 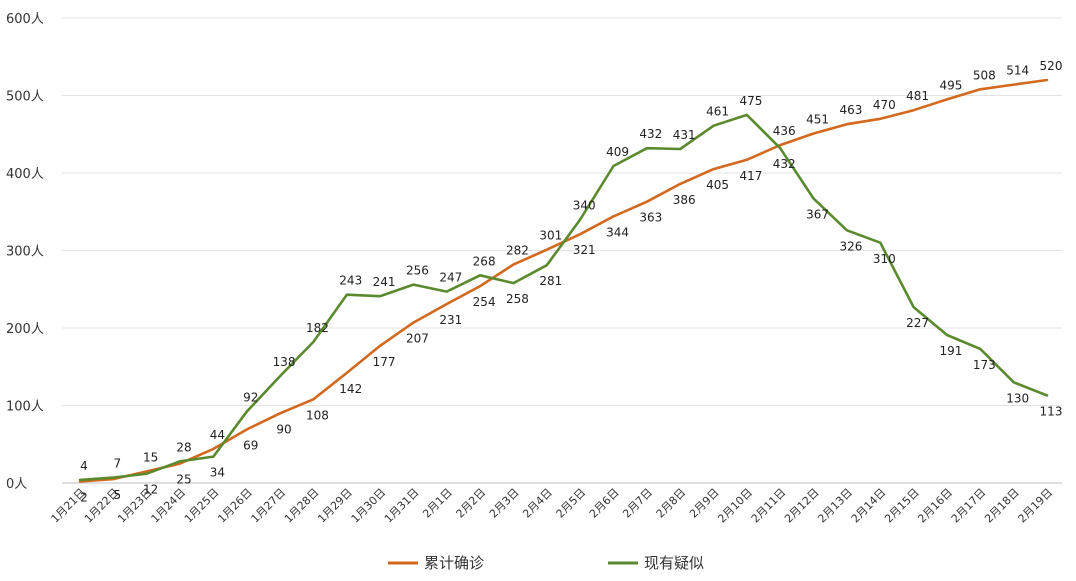 What do you see at coordinates (118, 495) in the screenshot?
I see `data-label: 5` at bounding box center [118, 495].